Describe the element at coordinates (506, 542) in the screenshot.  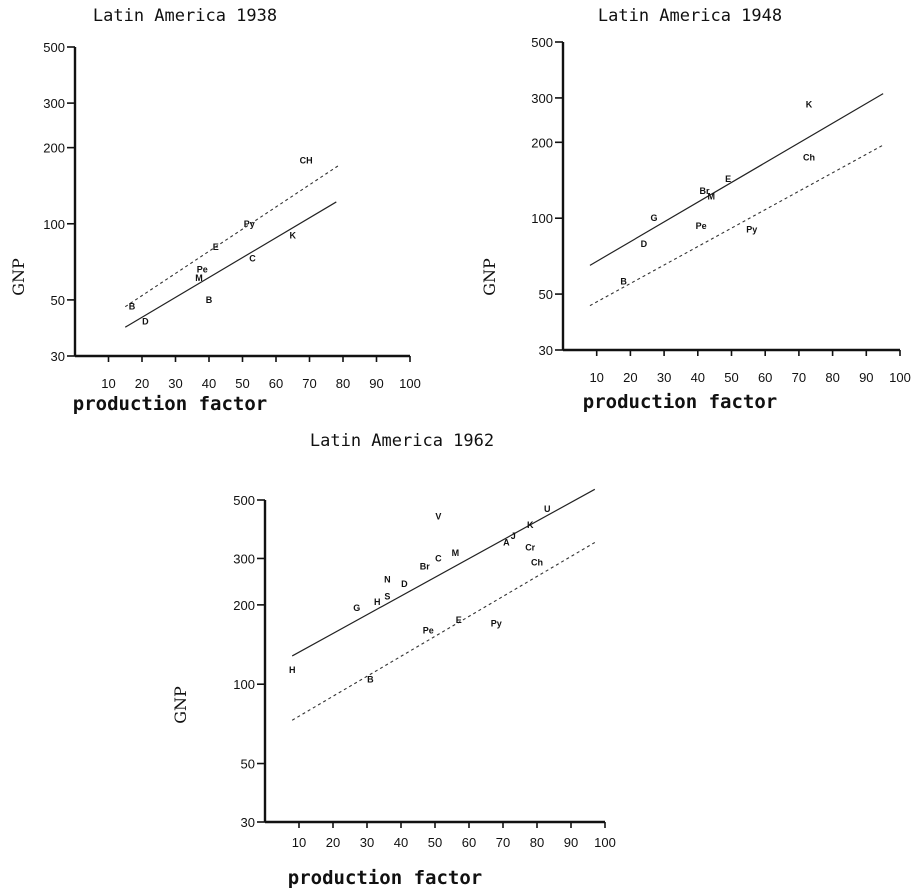
I see `data-point: A` at that location.